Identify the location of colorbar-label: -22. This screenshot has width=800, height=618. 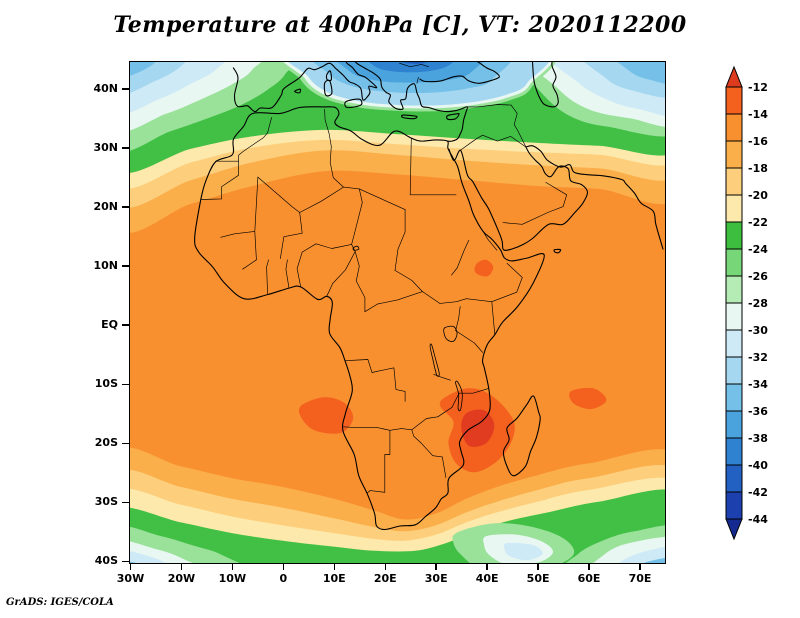
(758, 222).